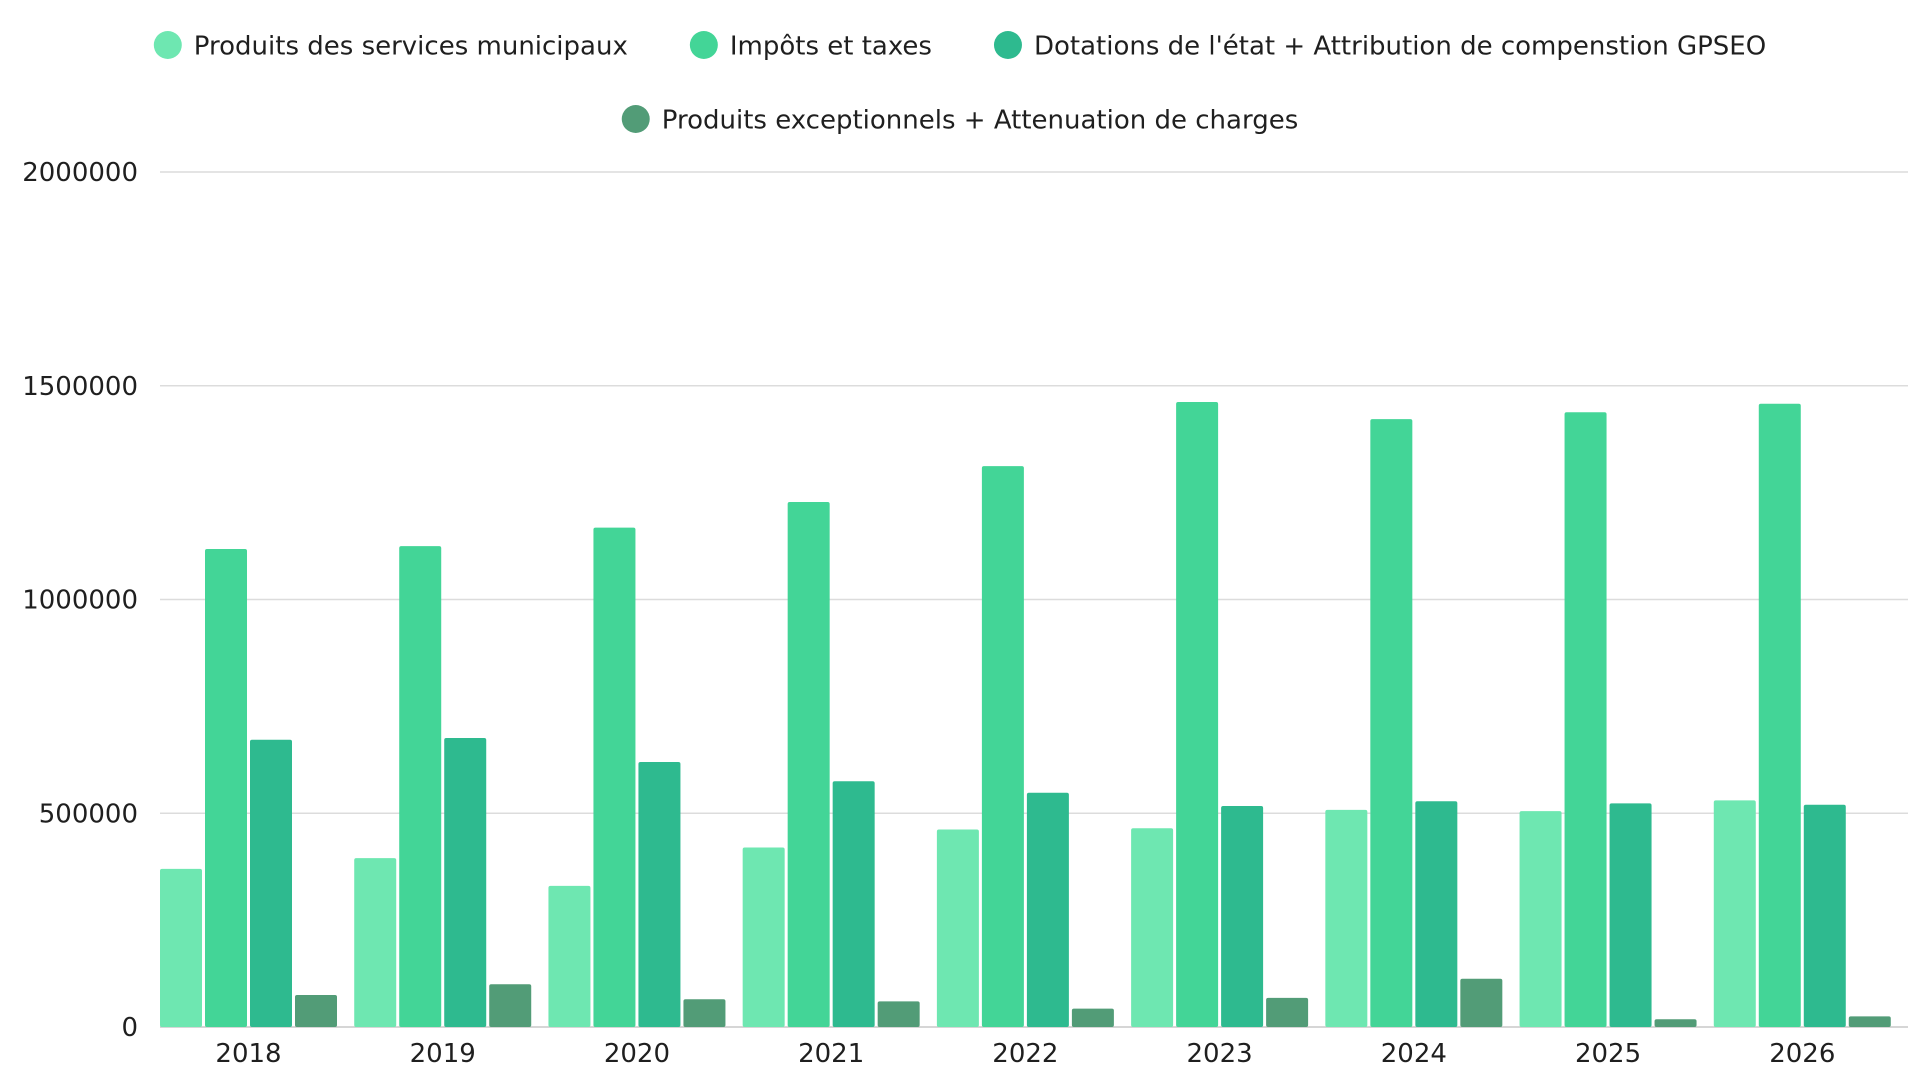 This screenshot has height=1080, width=1920. What do you see at coordinates (637, 1054) in the screenshot?
I see `x-tick-label: 2020` at bounding box center [637, 1054].